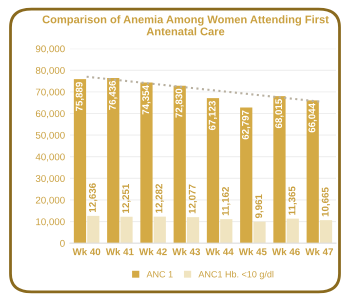  What do you see at coordinates (50, 92) in the screenshot?
I see `y-tick-label: 70,000` at bounding box center [50, 92].